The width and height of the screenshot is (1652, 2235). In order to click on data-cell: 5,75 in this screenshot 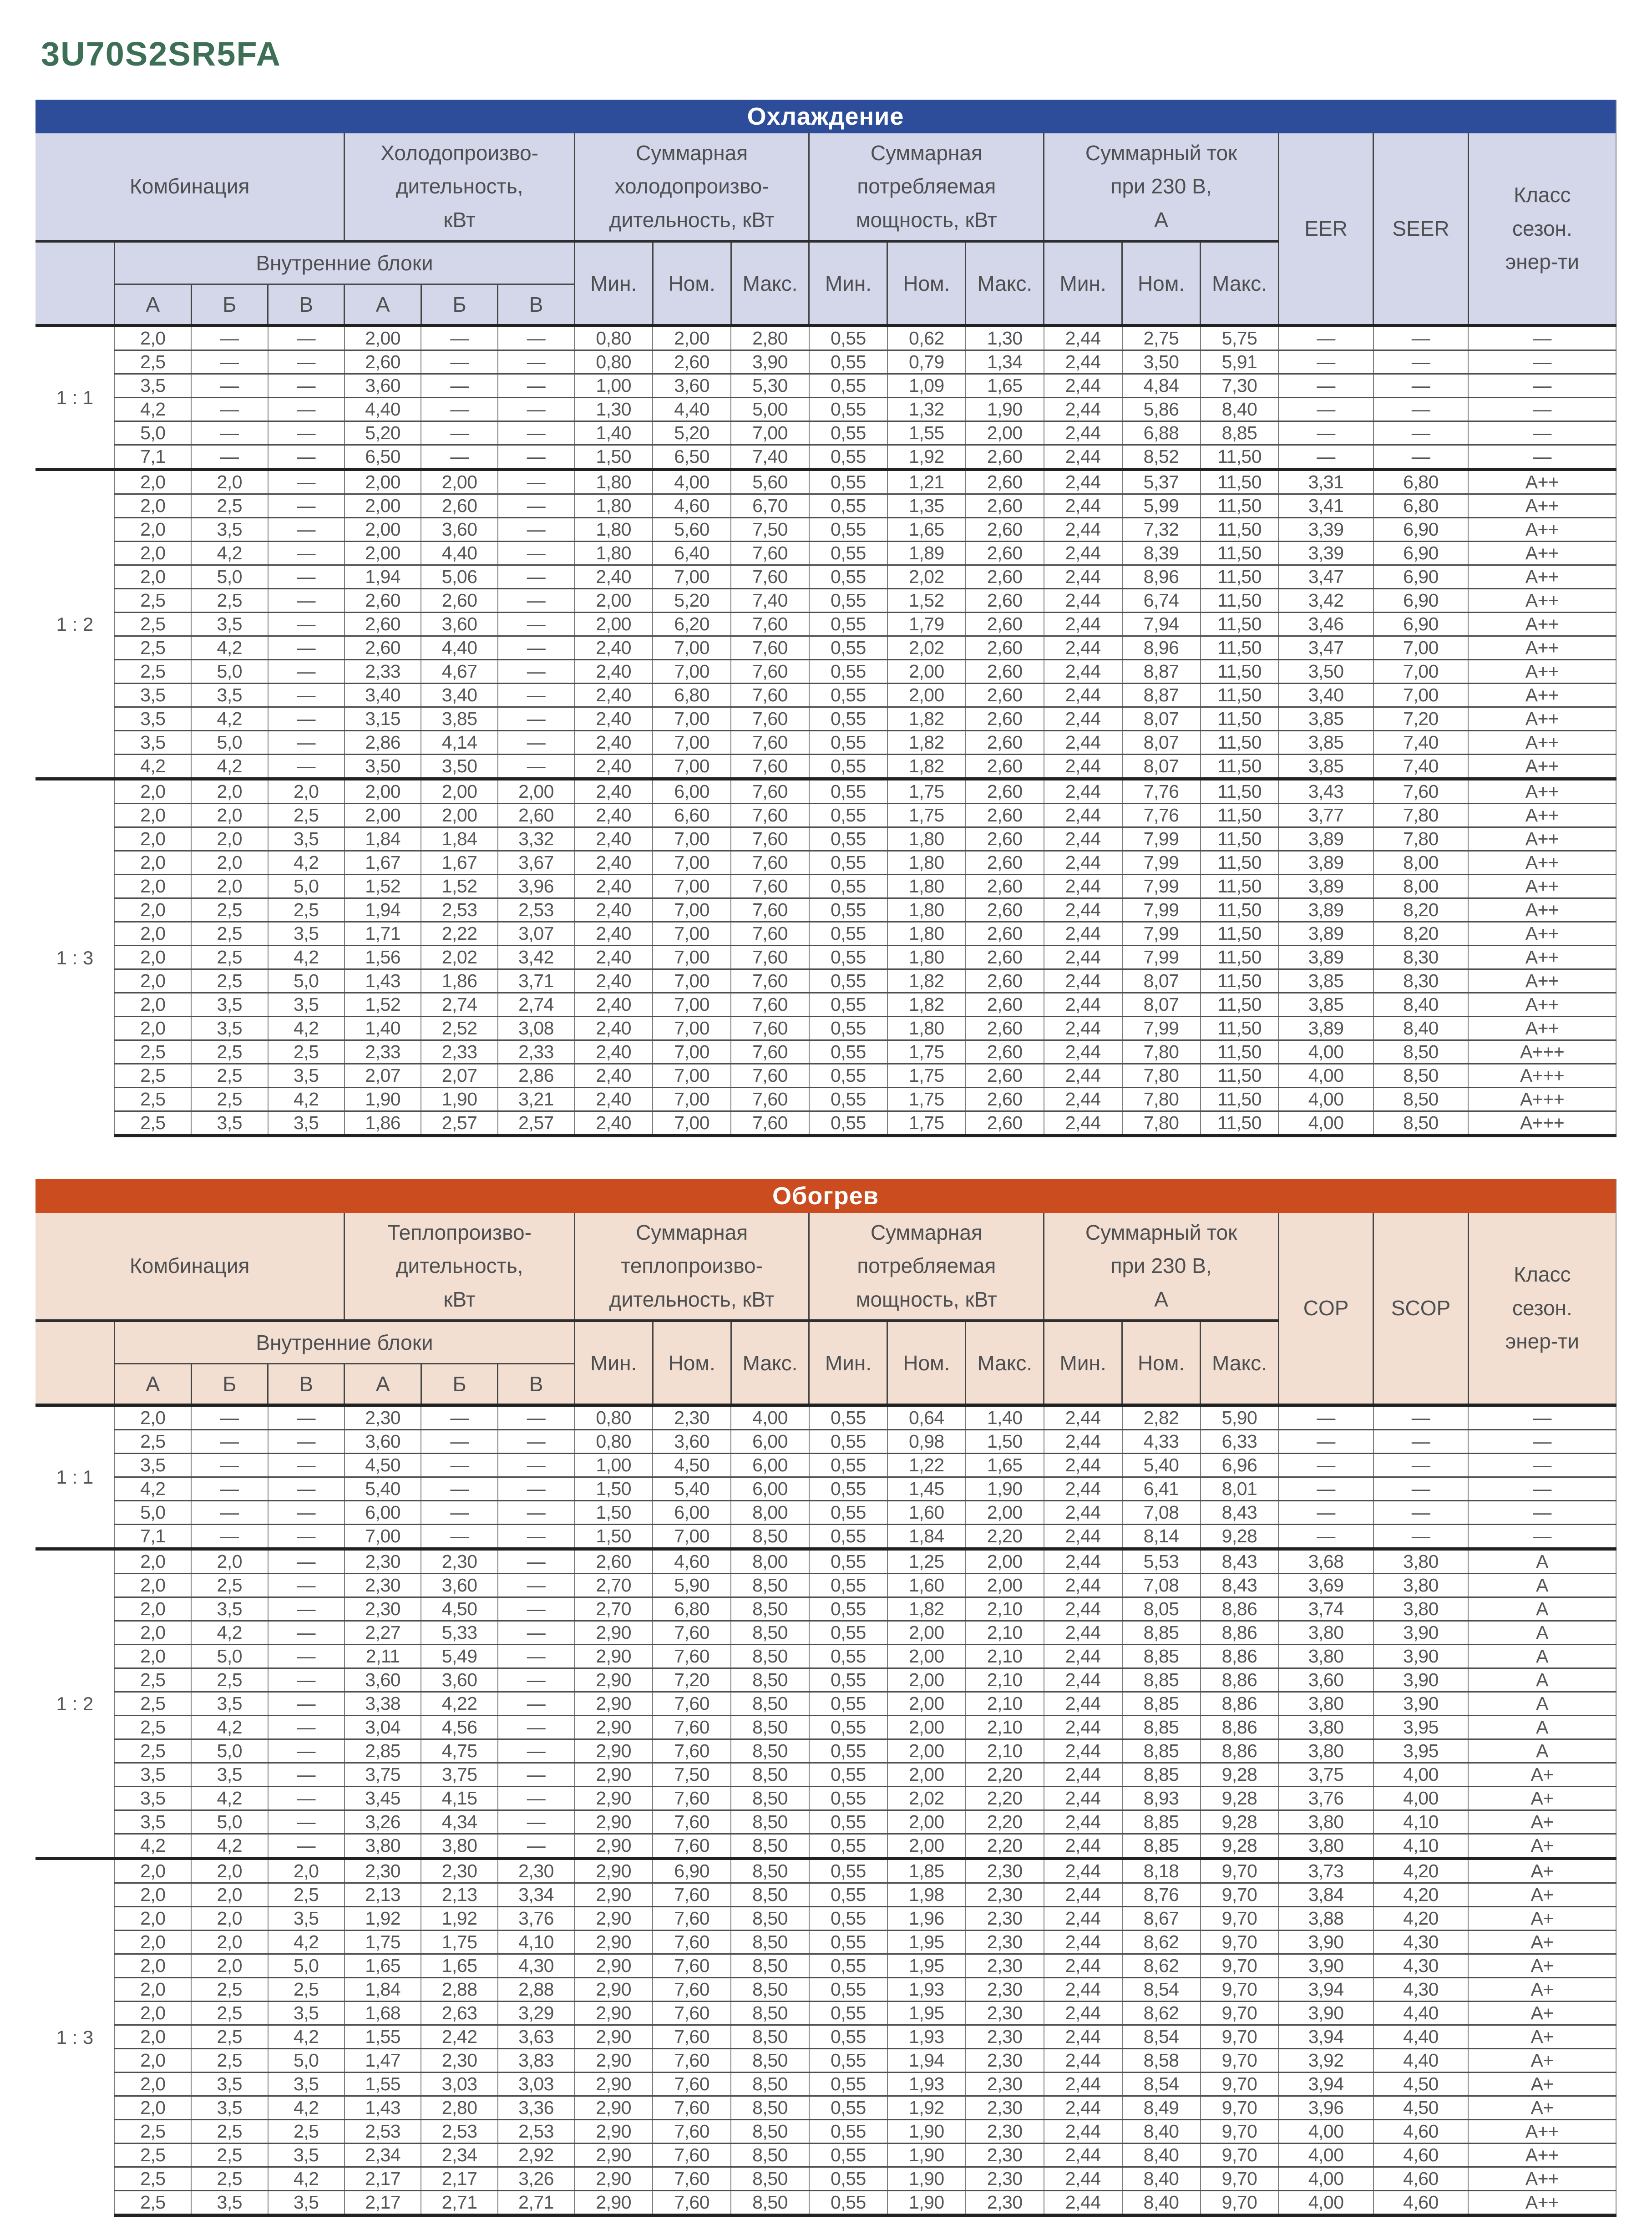, I will do `click(1240, 337)`.